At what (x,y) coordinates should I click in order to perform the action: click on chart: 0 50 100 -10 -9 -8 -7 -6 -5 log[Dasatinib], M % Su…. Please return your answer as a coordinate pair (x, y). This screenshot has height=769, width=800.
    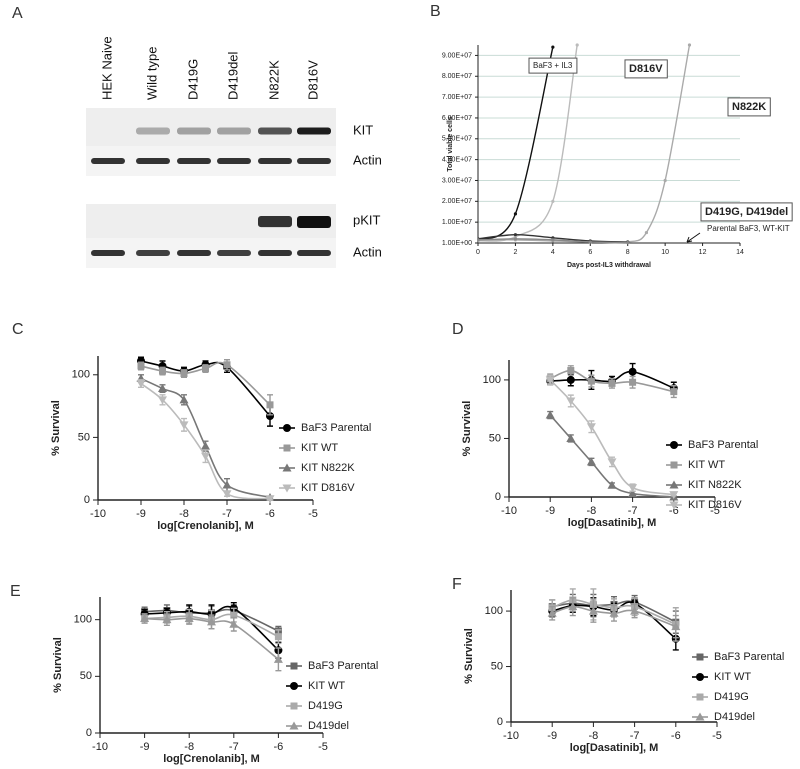
    Looking at the image, I should click on (623, 671).